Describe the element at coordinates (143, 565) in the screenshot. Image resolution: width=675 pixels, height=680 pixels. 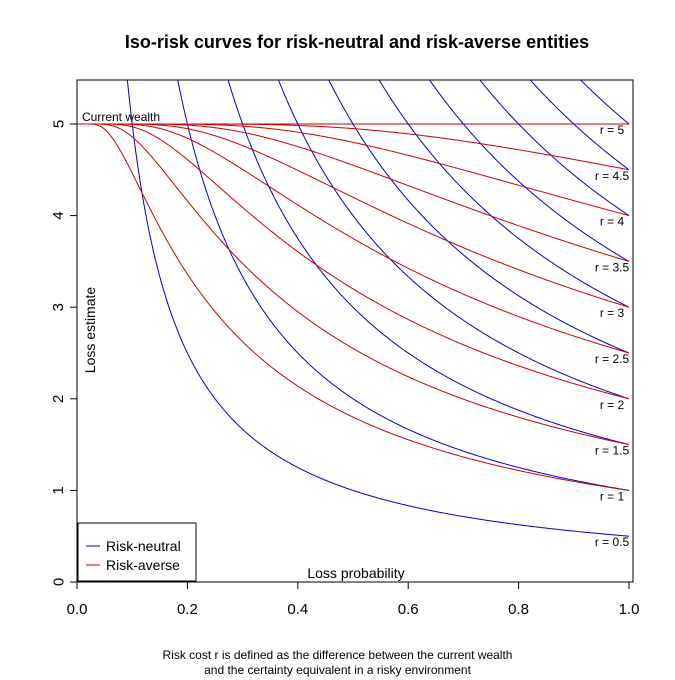
I see `legend-label-risk-averse: Risk-averse` at that location.